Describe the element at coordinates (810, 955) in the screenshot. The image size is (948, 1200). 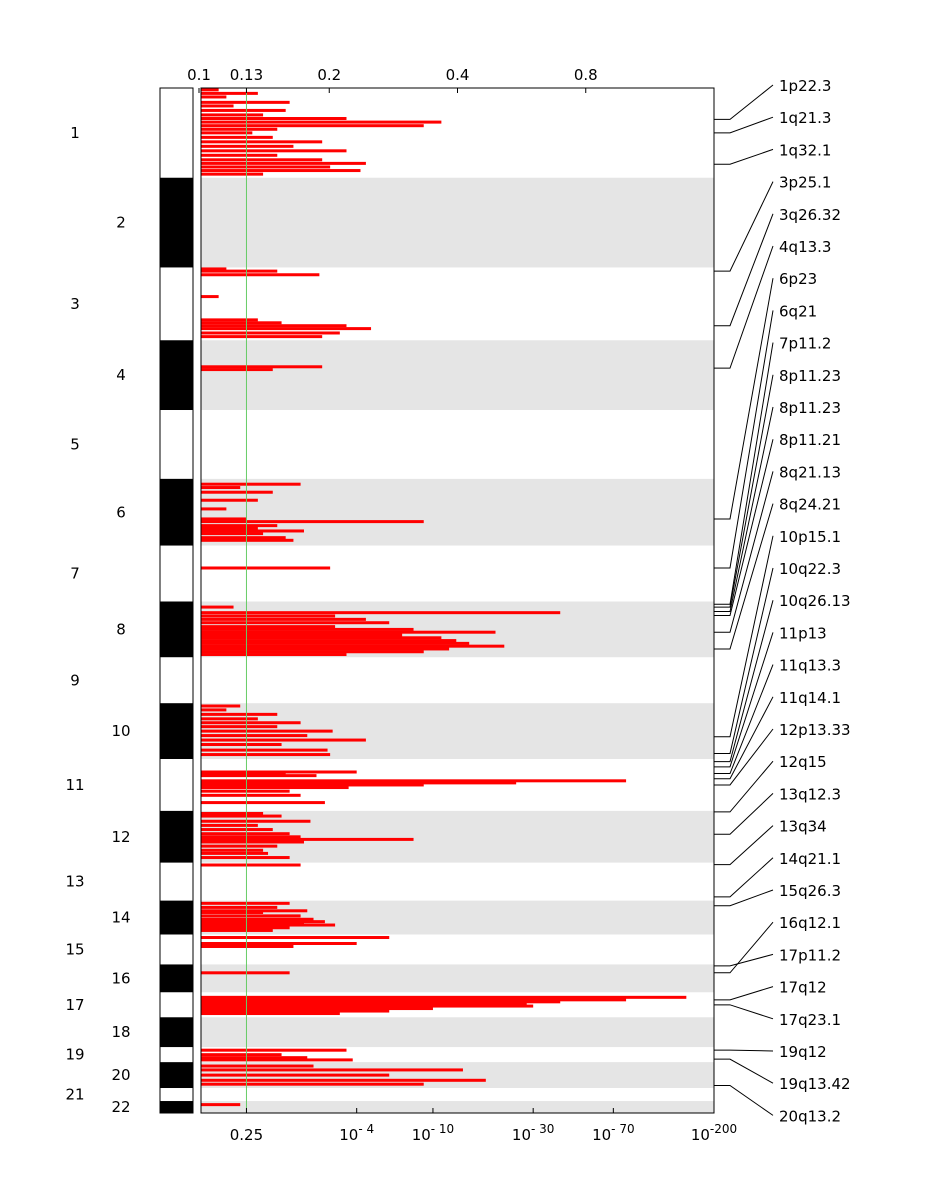
I see `peak-label-27: 17p11.2` at that location.